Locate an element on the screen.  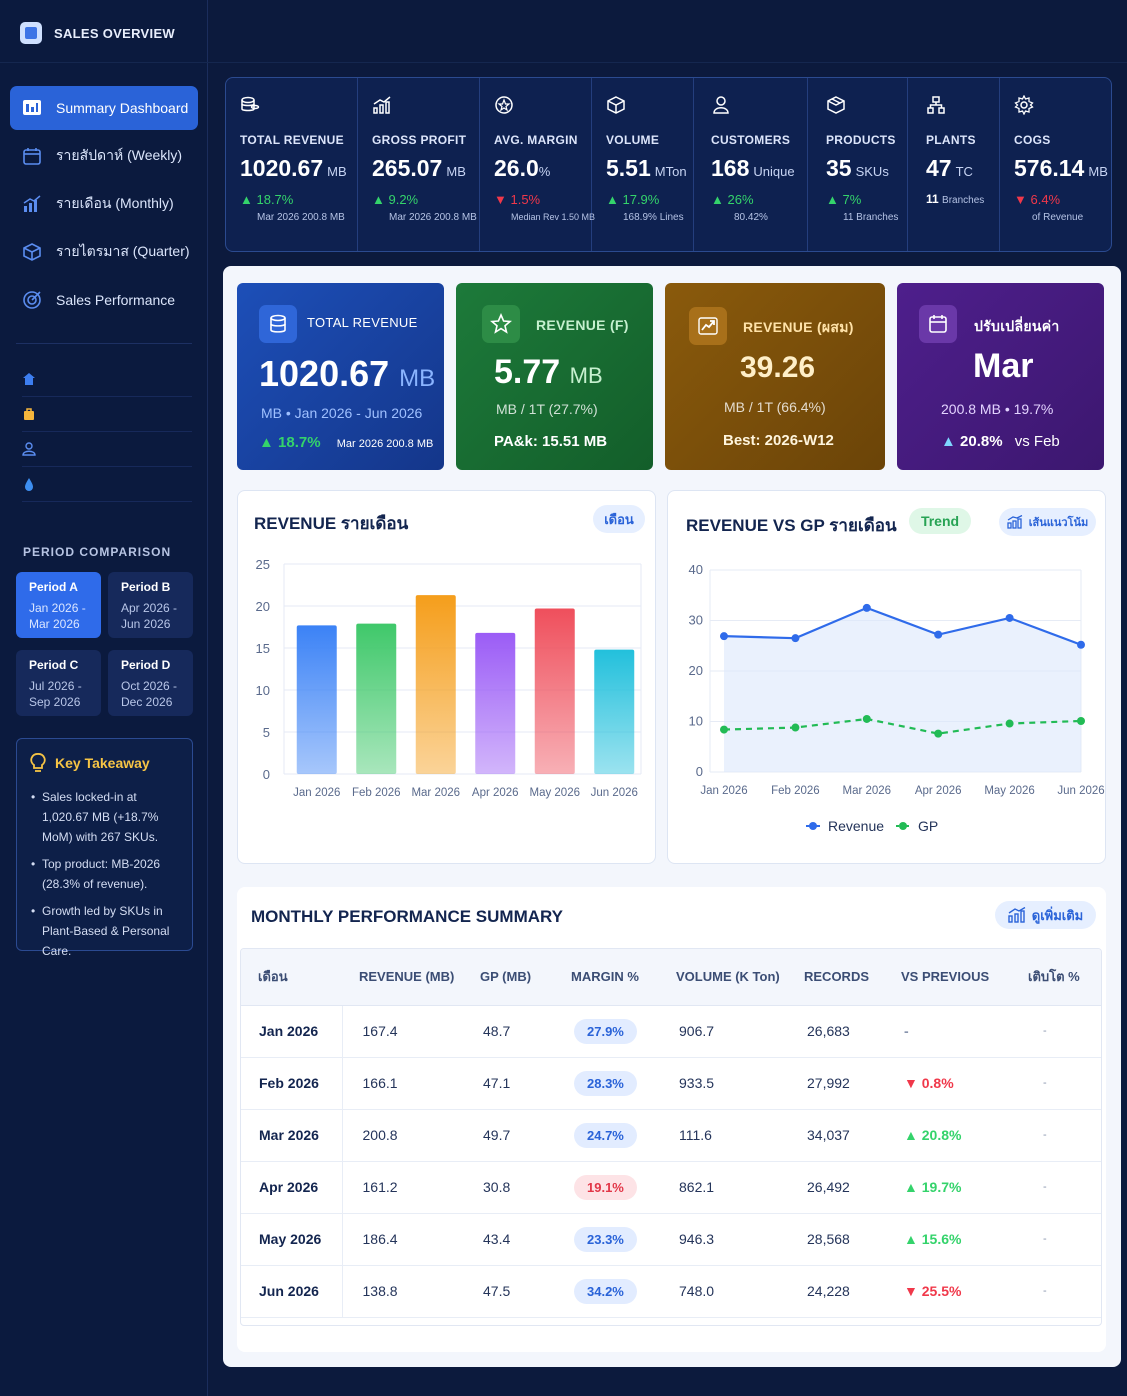
period-range: Oct 2026 - Dec 2026 is located at coordinates (149, 694).